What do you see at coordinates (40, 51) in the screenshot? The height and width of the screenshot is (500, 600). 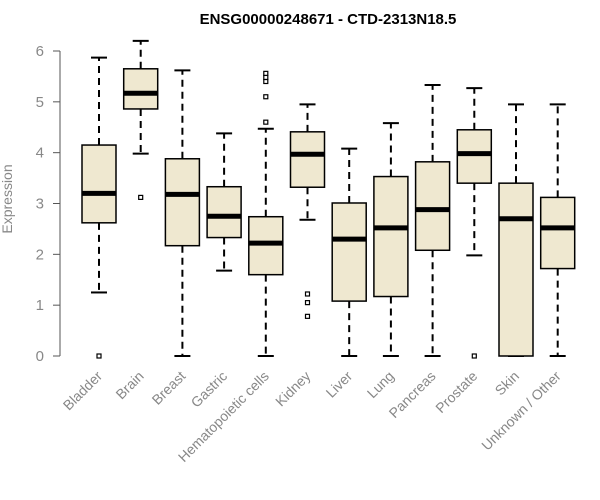 I see `y-tick-label: 6` at bounding box center [40, 51].